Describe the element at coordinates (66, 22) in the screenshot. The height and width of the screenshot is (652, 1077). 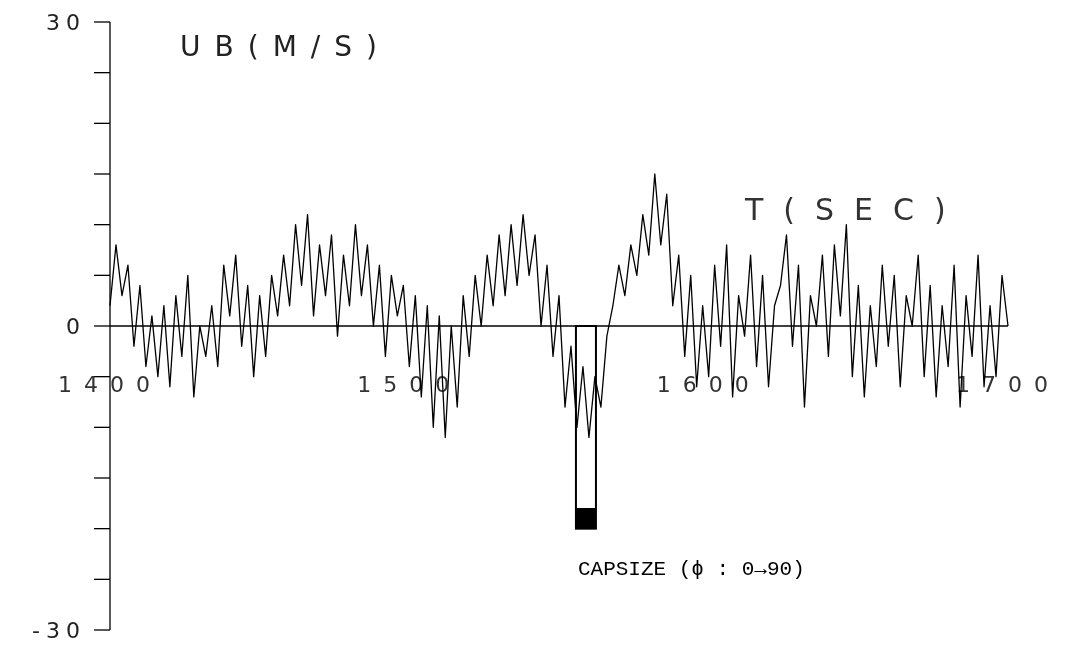
I see `y-tick-label: 30` at that location.